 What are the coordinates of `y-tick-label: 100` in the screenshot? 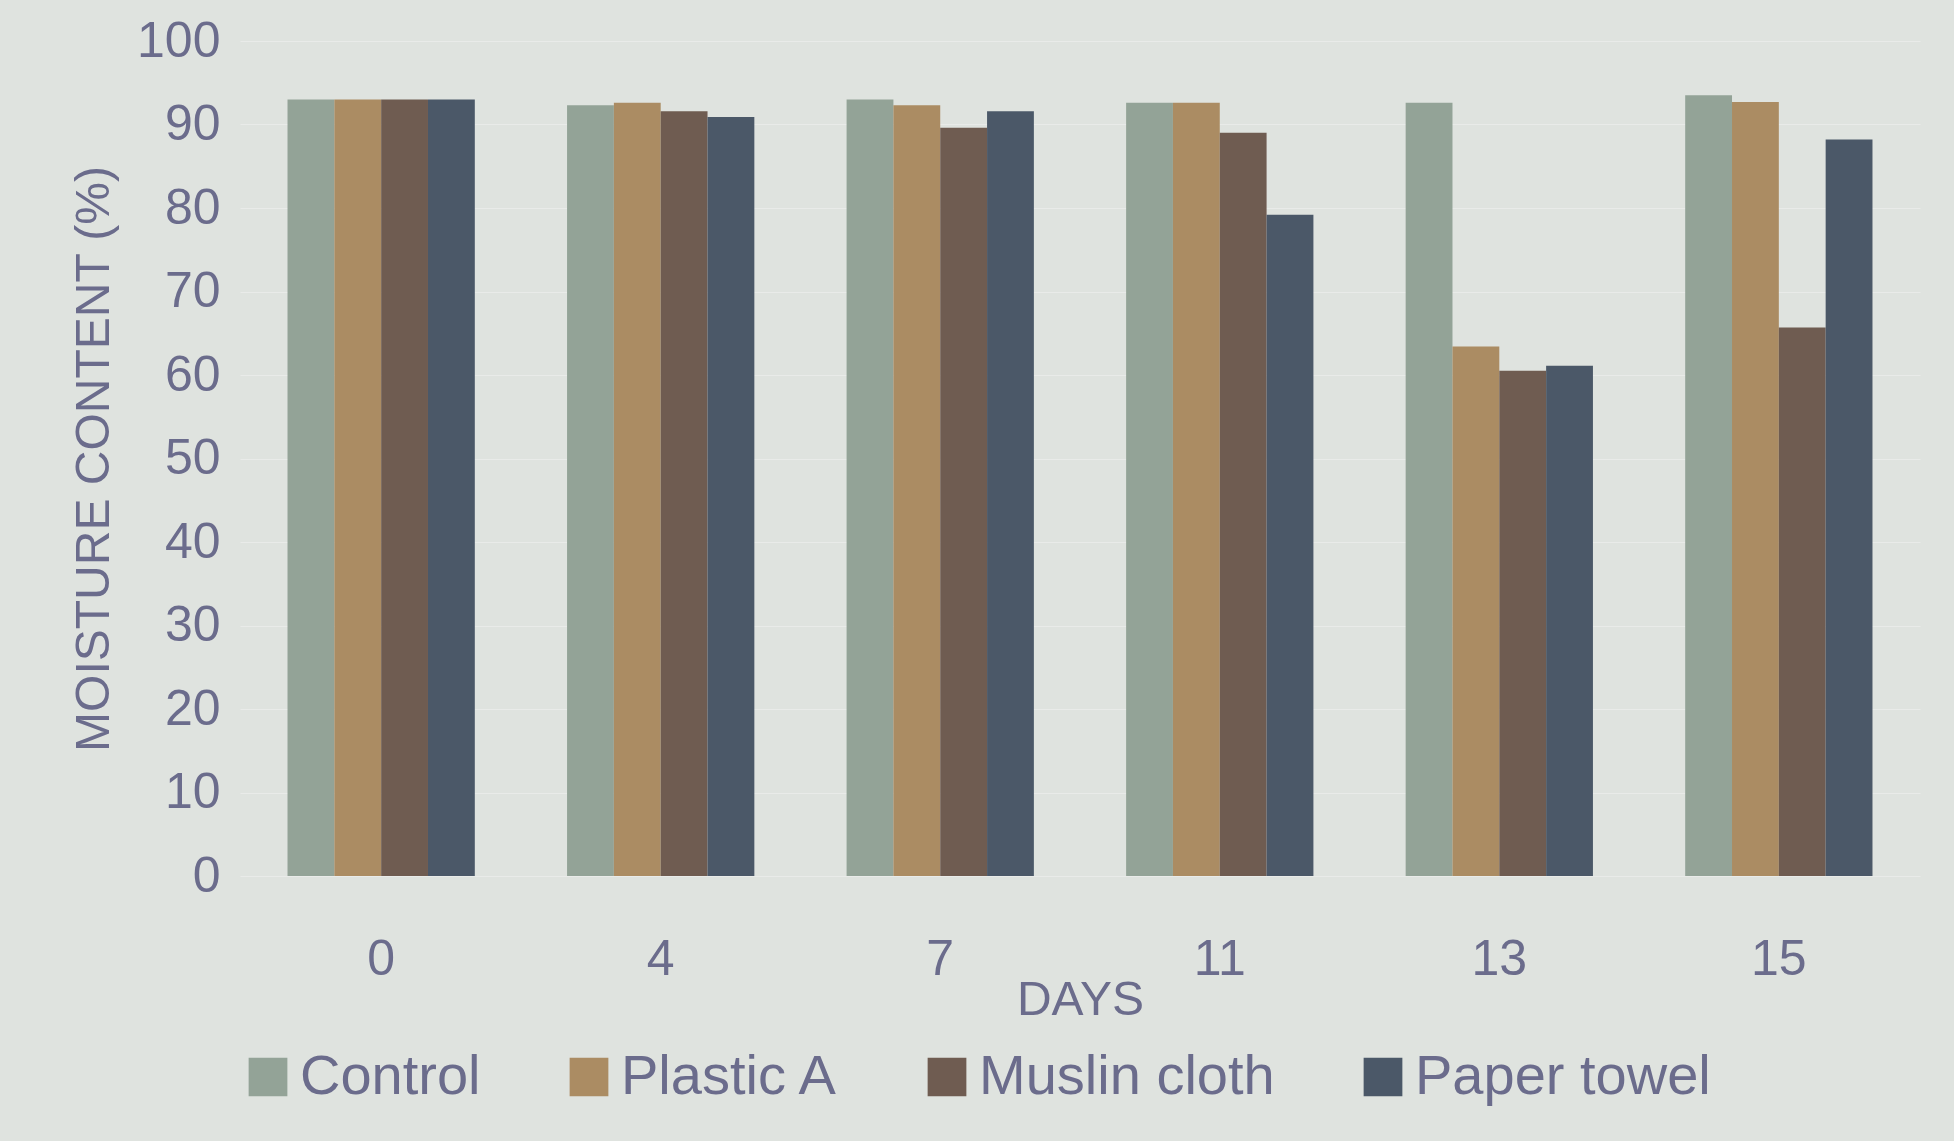 It's located at (179, 39).